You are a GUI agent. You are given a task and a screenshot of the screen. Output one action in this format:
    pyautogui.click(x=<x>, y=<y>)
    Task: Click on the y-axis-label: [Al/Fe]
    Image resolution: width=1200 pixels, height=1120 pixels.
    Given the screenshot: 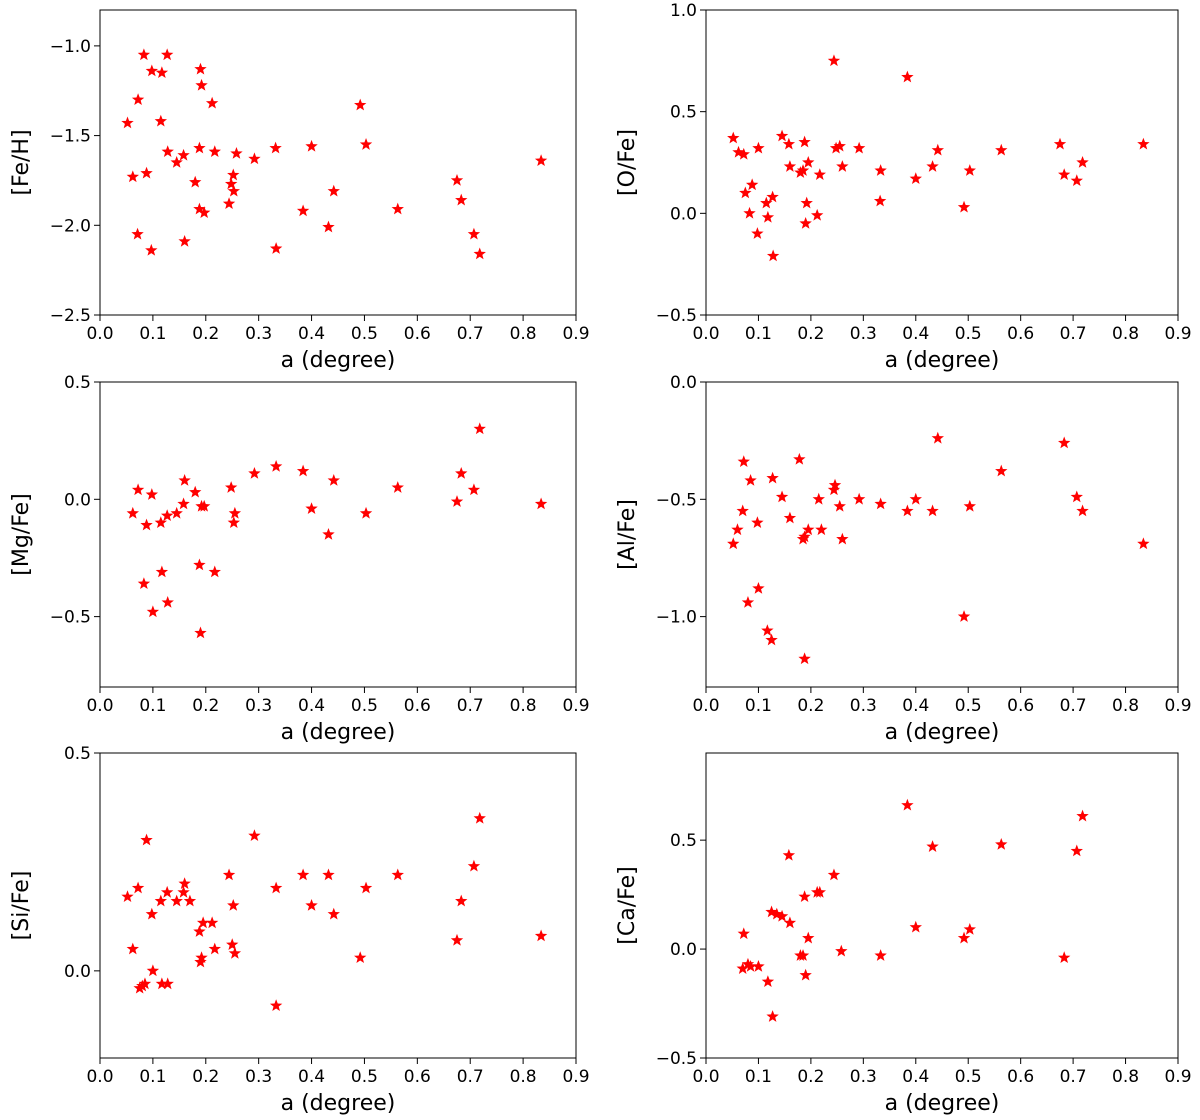 What is the action you would take?
    pyautogui.click(x=627, y=534)
    